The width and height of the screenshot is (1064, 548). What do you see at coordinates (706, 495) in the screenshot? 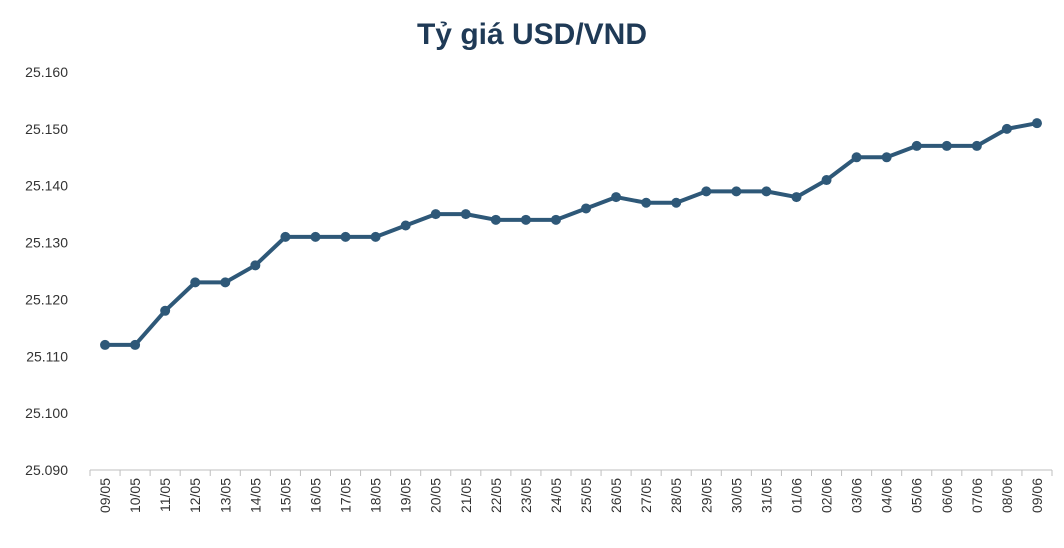
I see `x-tick-label: 29/05` at bounding box center [706, 495].